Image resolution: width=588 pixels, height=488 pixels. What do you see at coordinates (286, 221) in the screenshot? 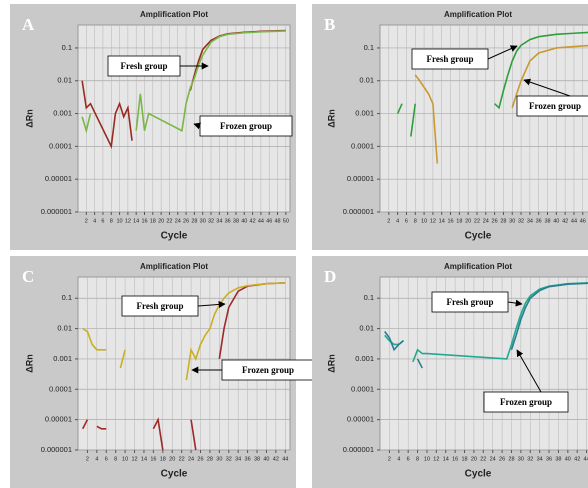
I see `x-tick-label: 50` at bounding box center [286, 221].